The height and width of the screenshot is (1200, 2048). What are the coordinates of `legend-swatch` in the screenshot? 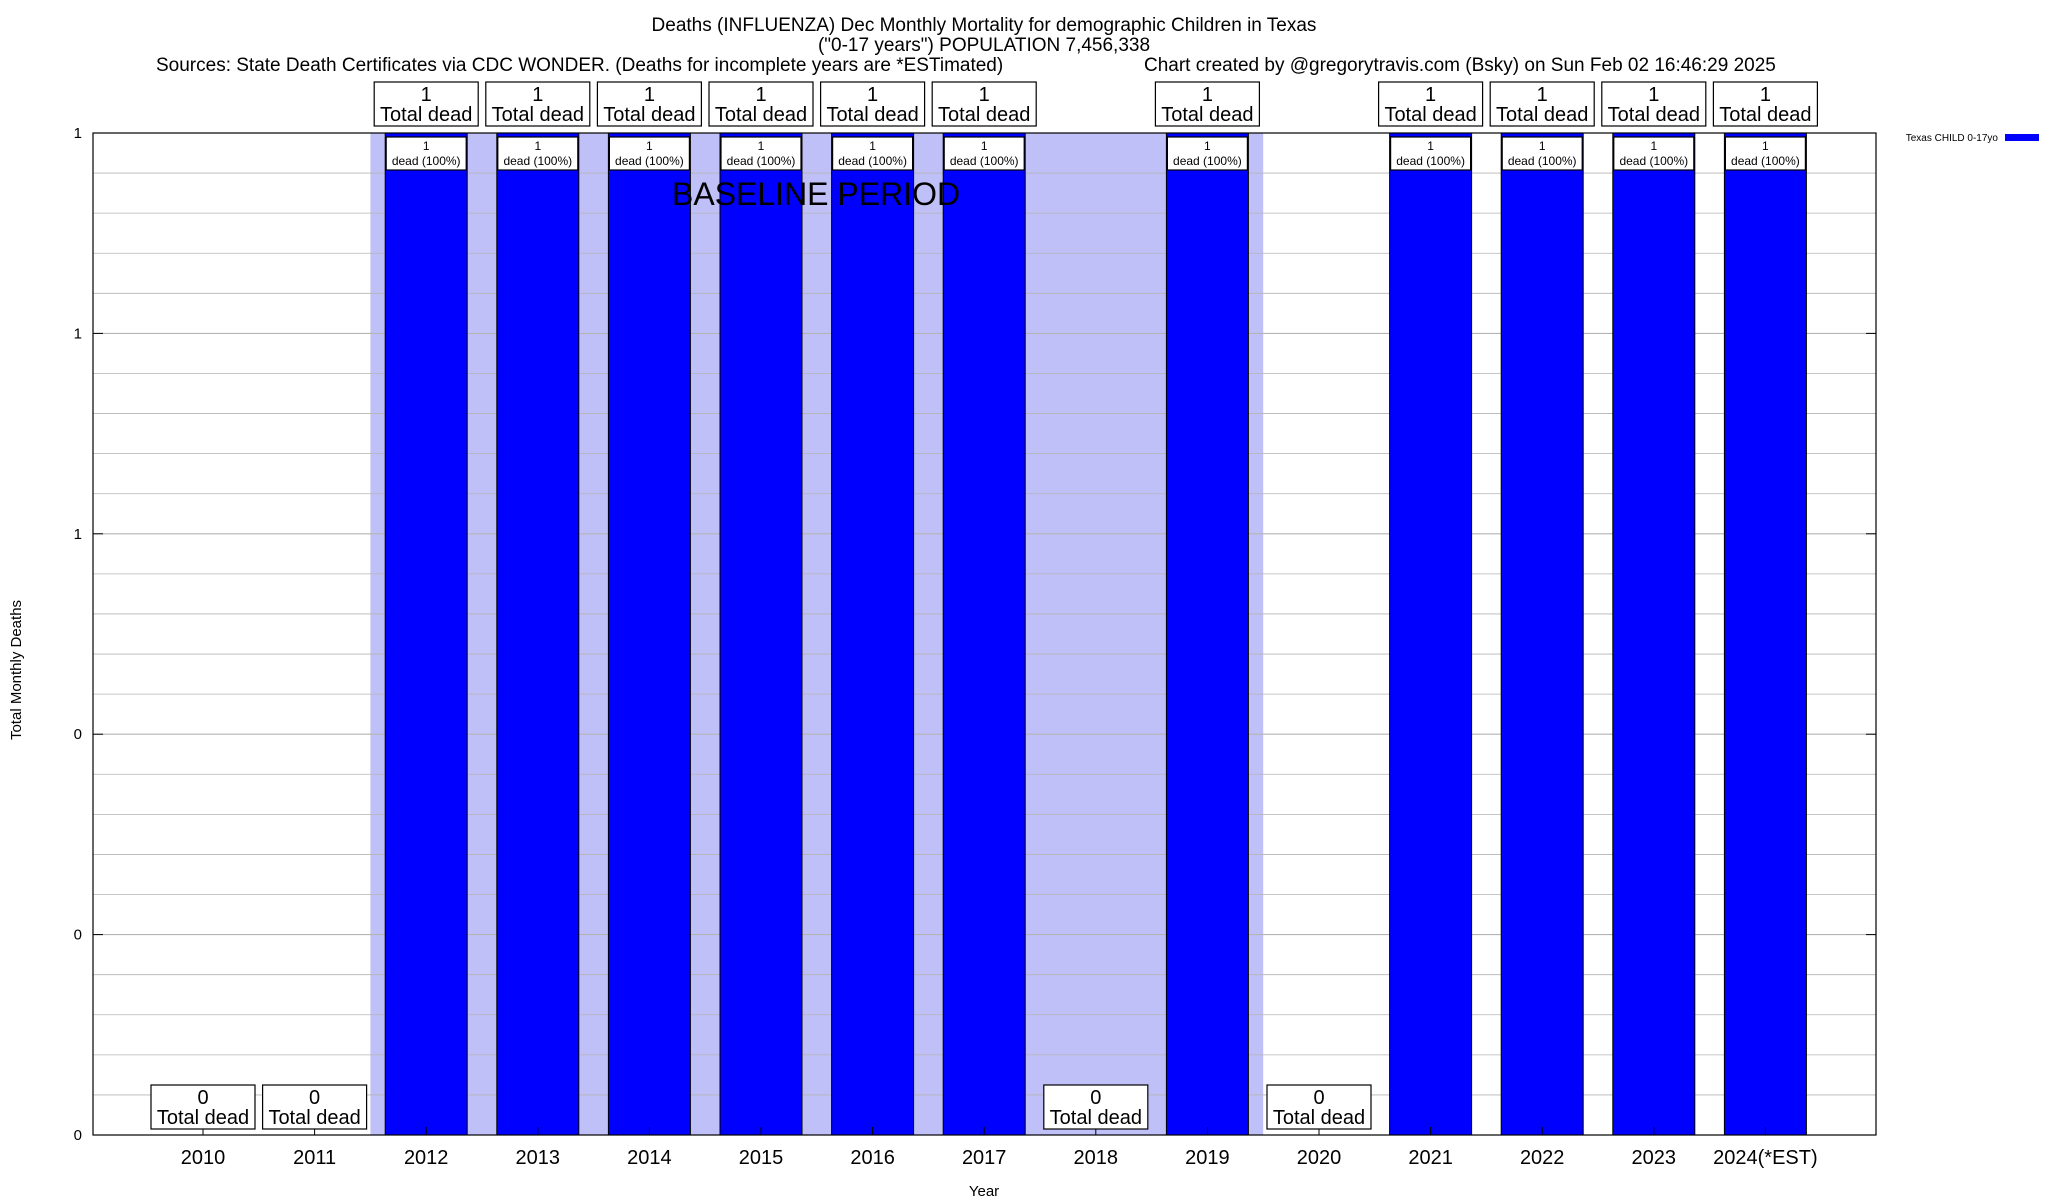 It's located at (2022, 137).